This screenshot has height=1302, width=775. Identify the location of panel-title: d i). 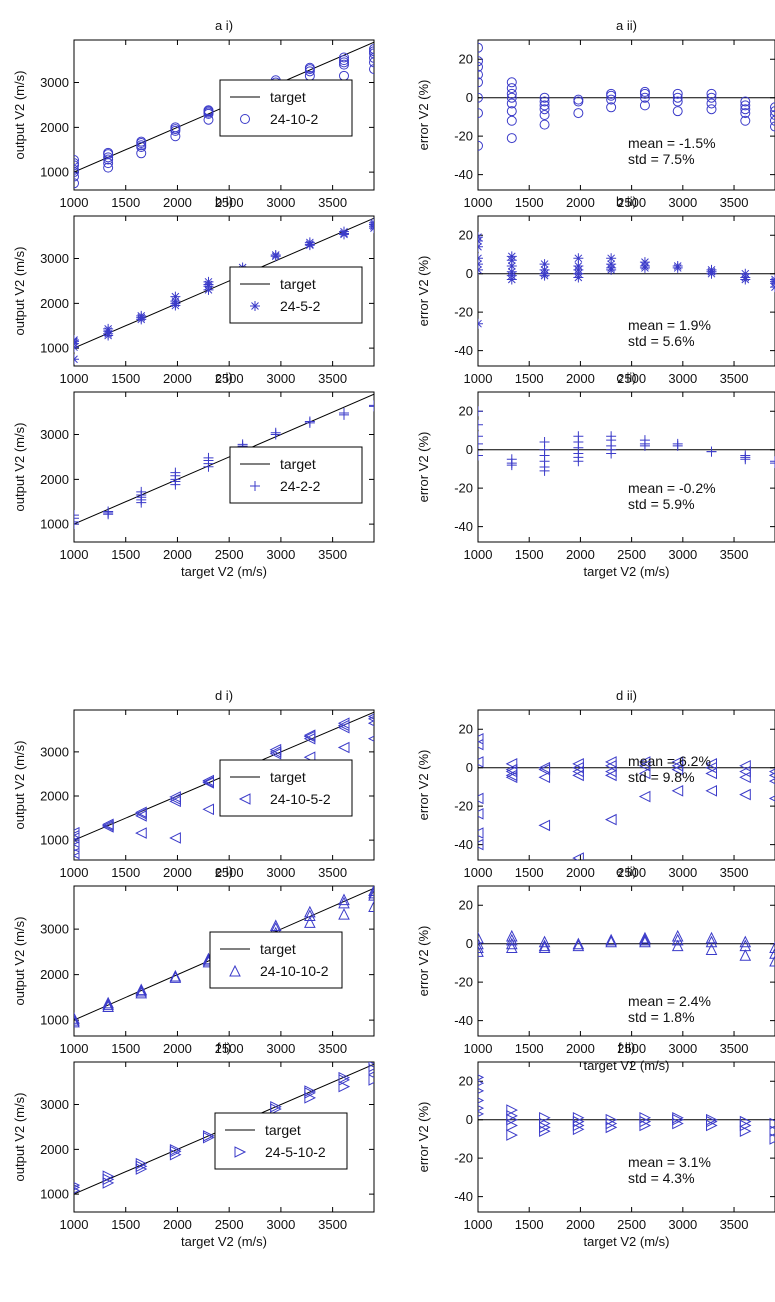
(224, 695).